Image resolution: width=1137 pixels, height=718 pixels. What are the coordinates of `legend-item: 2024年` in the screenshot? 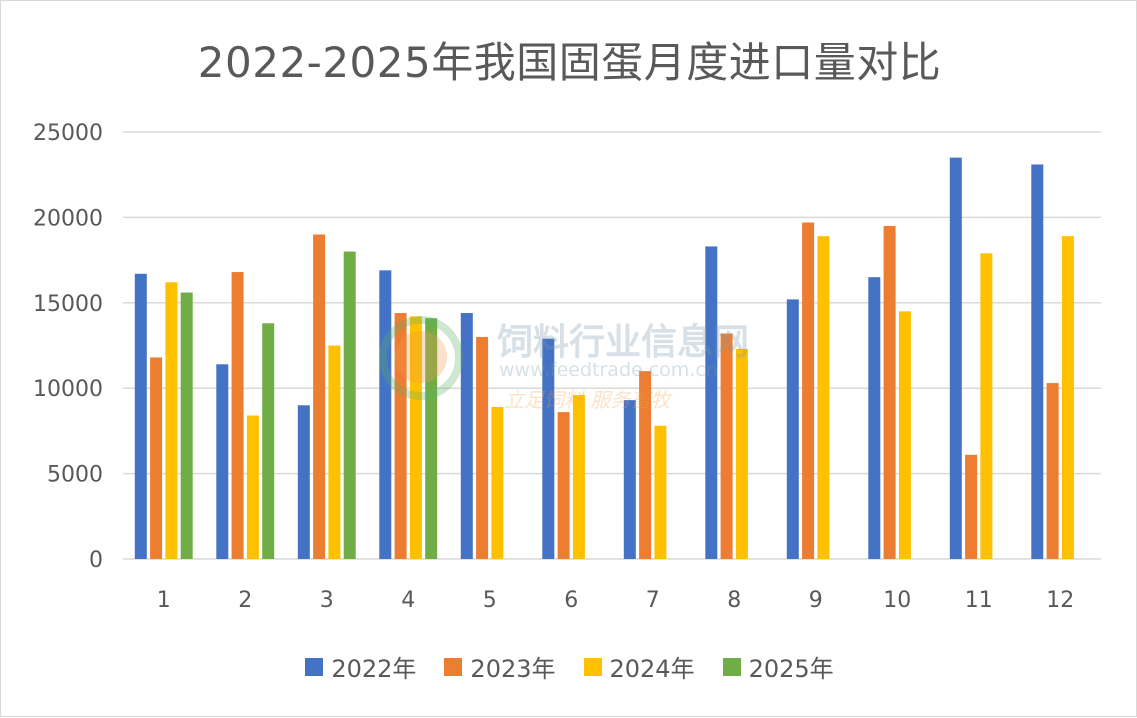 It's located at (639, 666).